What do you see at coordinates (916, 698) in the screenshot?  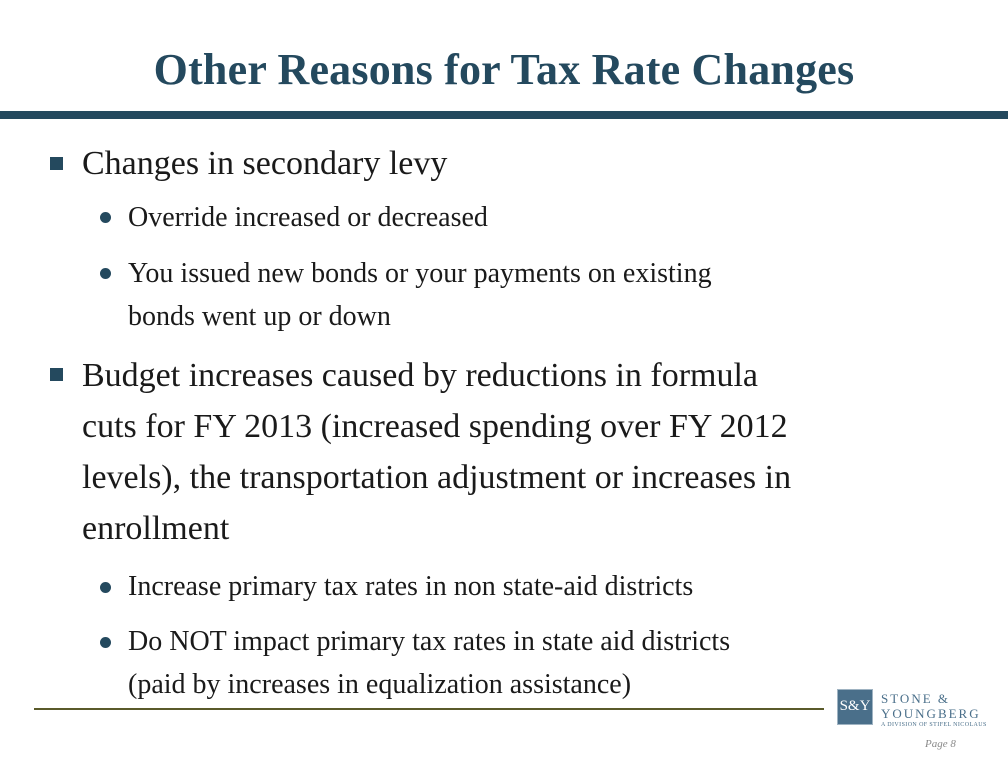 I see `logo-name-line-1: STONE &` at bounding box center [916, 698].